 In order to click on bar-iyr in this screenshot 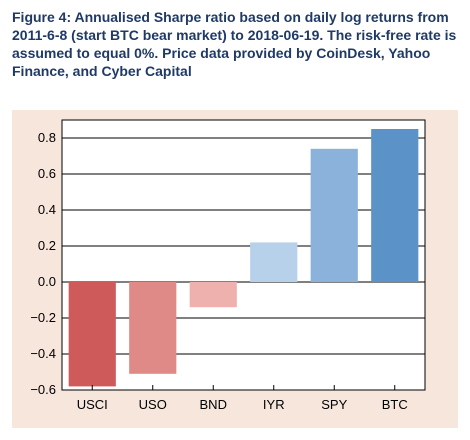, I will do `click(274, 262)`.